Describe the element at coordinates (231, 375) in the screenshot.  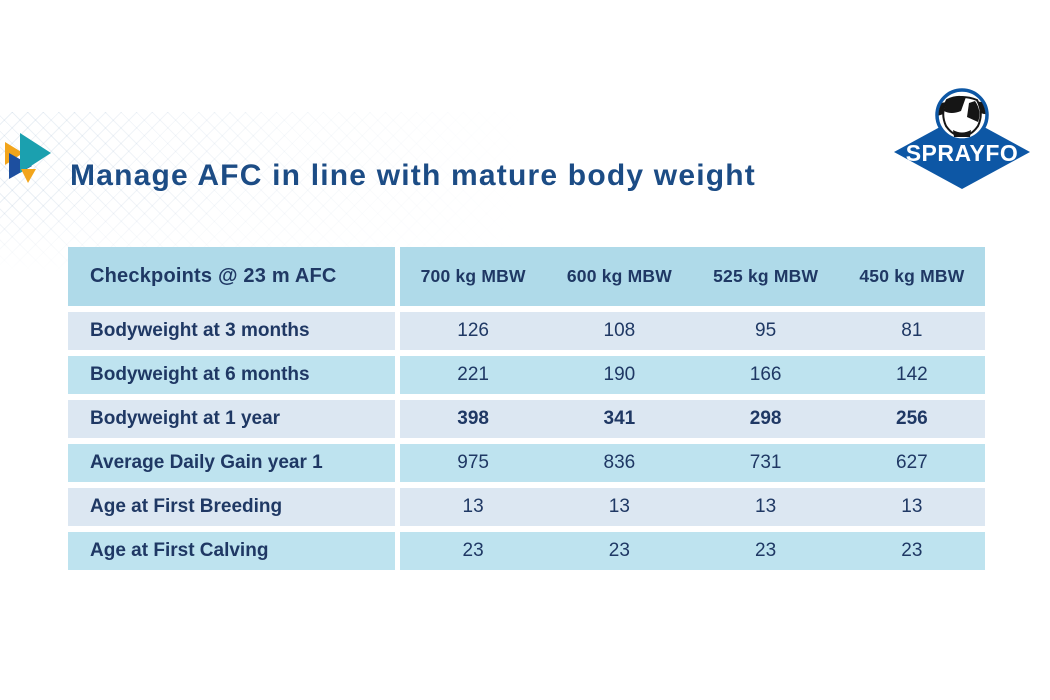
I see `row-label: Bodyweight at 6 months` at that location.